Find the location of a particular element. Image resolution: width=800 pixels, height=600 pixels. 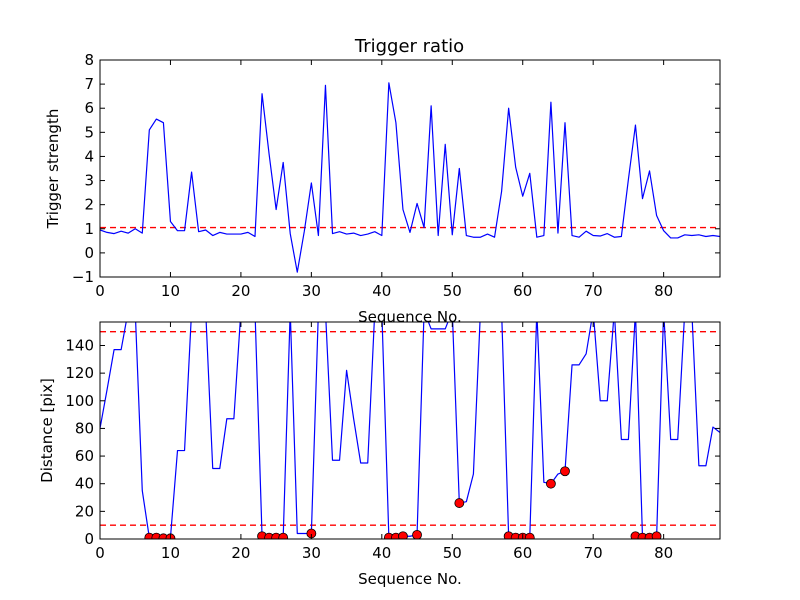

bottom-y-tick-label: 140 is located at coordinates (79, 345).